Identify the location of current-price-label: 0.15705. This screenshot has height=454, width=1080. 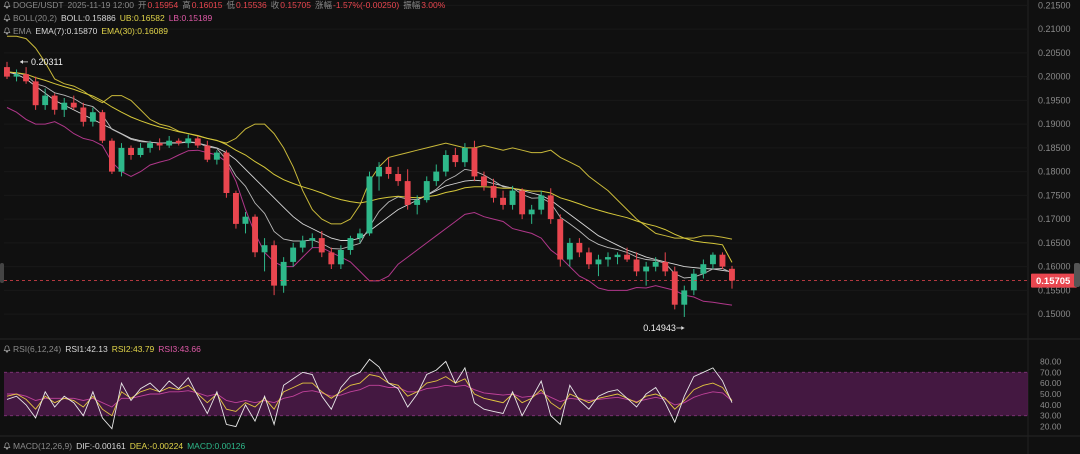
(1053, 281).